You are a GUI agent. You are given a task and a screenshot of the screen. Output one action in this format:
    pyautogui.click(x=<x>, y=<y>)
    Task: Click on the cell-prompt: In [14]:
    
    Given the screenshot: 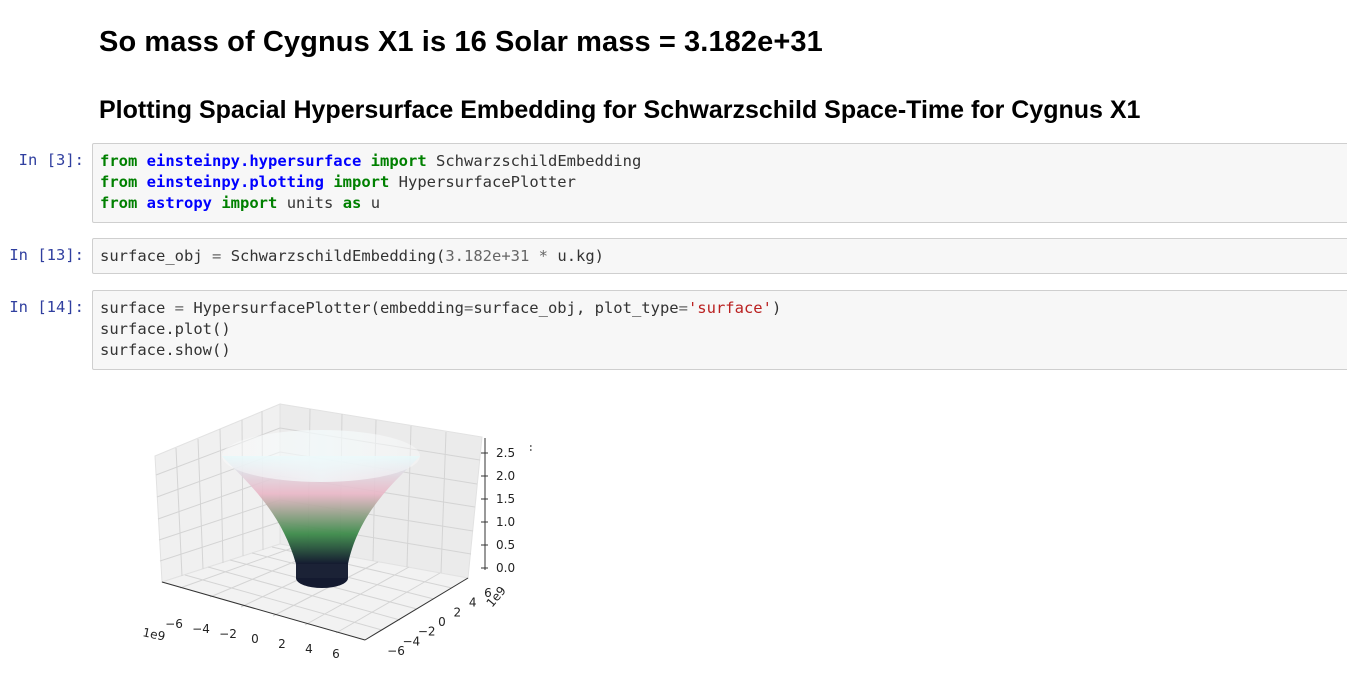 What is the action you would take?
    pyautogui.click(x=46, y=307)
    